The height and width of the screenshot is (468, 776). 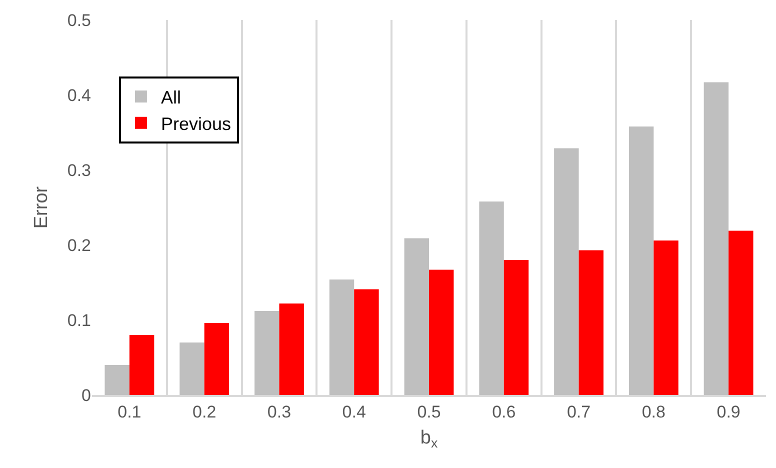 What do you see at coordinates (279, 412) in the screenshot?
I see `x-tick-label: 0.3` at bounding box center [279, 412].